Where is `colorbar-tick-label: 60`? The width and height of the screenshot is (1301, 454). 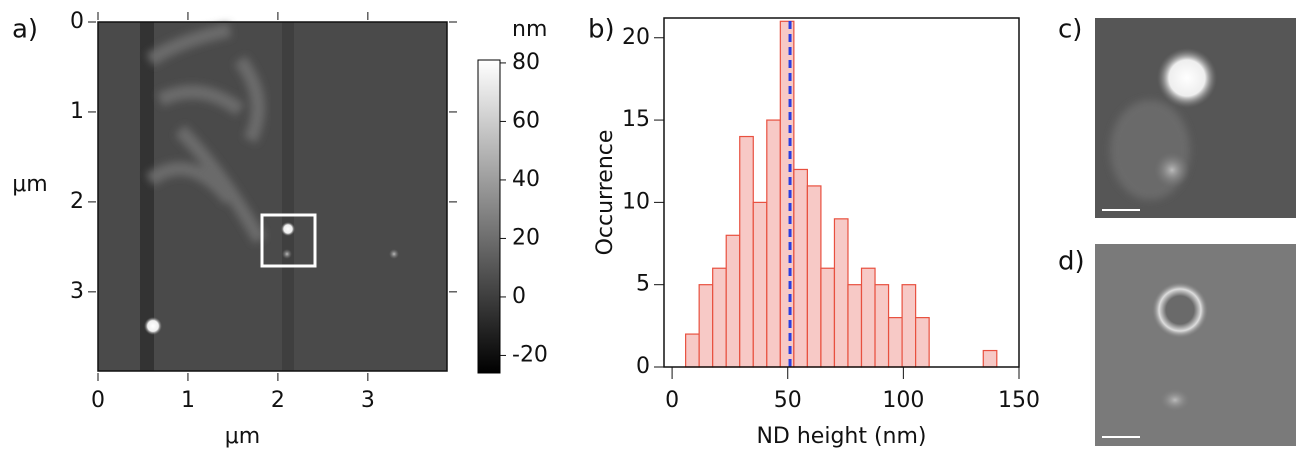 colorbar-tick-label: 60 is located at coordinates (526, 120).